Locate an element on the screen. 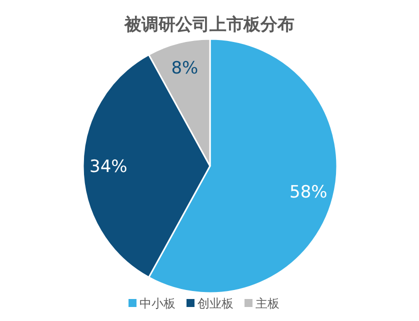 The height and width of the screenshot is (321, 419). data-label: 8% is located at coordinates (184, 68).